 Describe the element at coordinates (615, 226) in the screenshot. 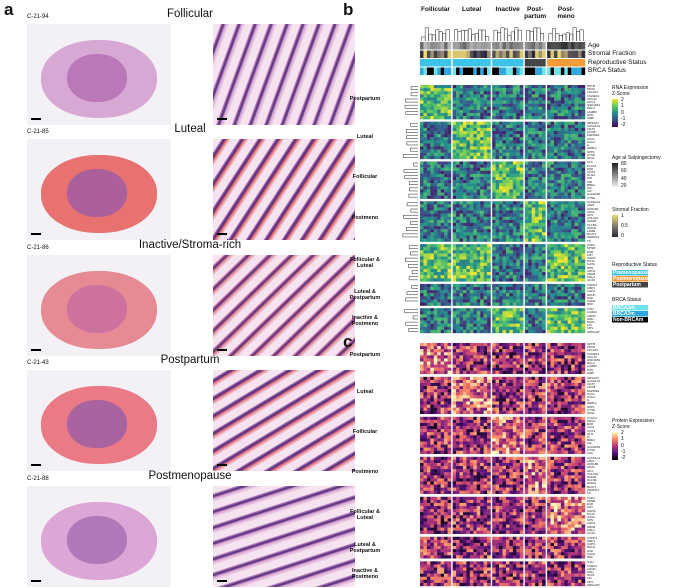

I see `colorbar` at that location.